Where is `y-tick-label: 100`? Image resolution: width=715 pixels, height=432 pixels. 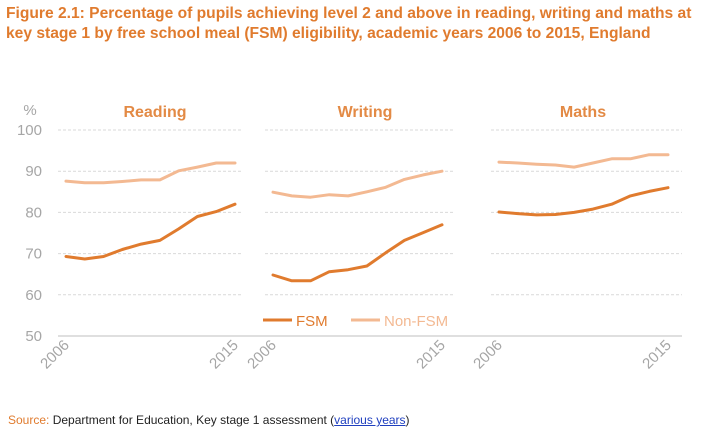
y-tick-label: 100 is located at coordinates (29, 130).